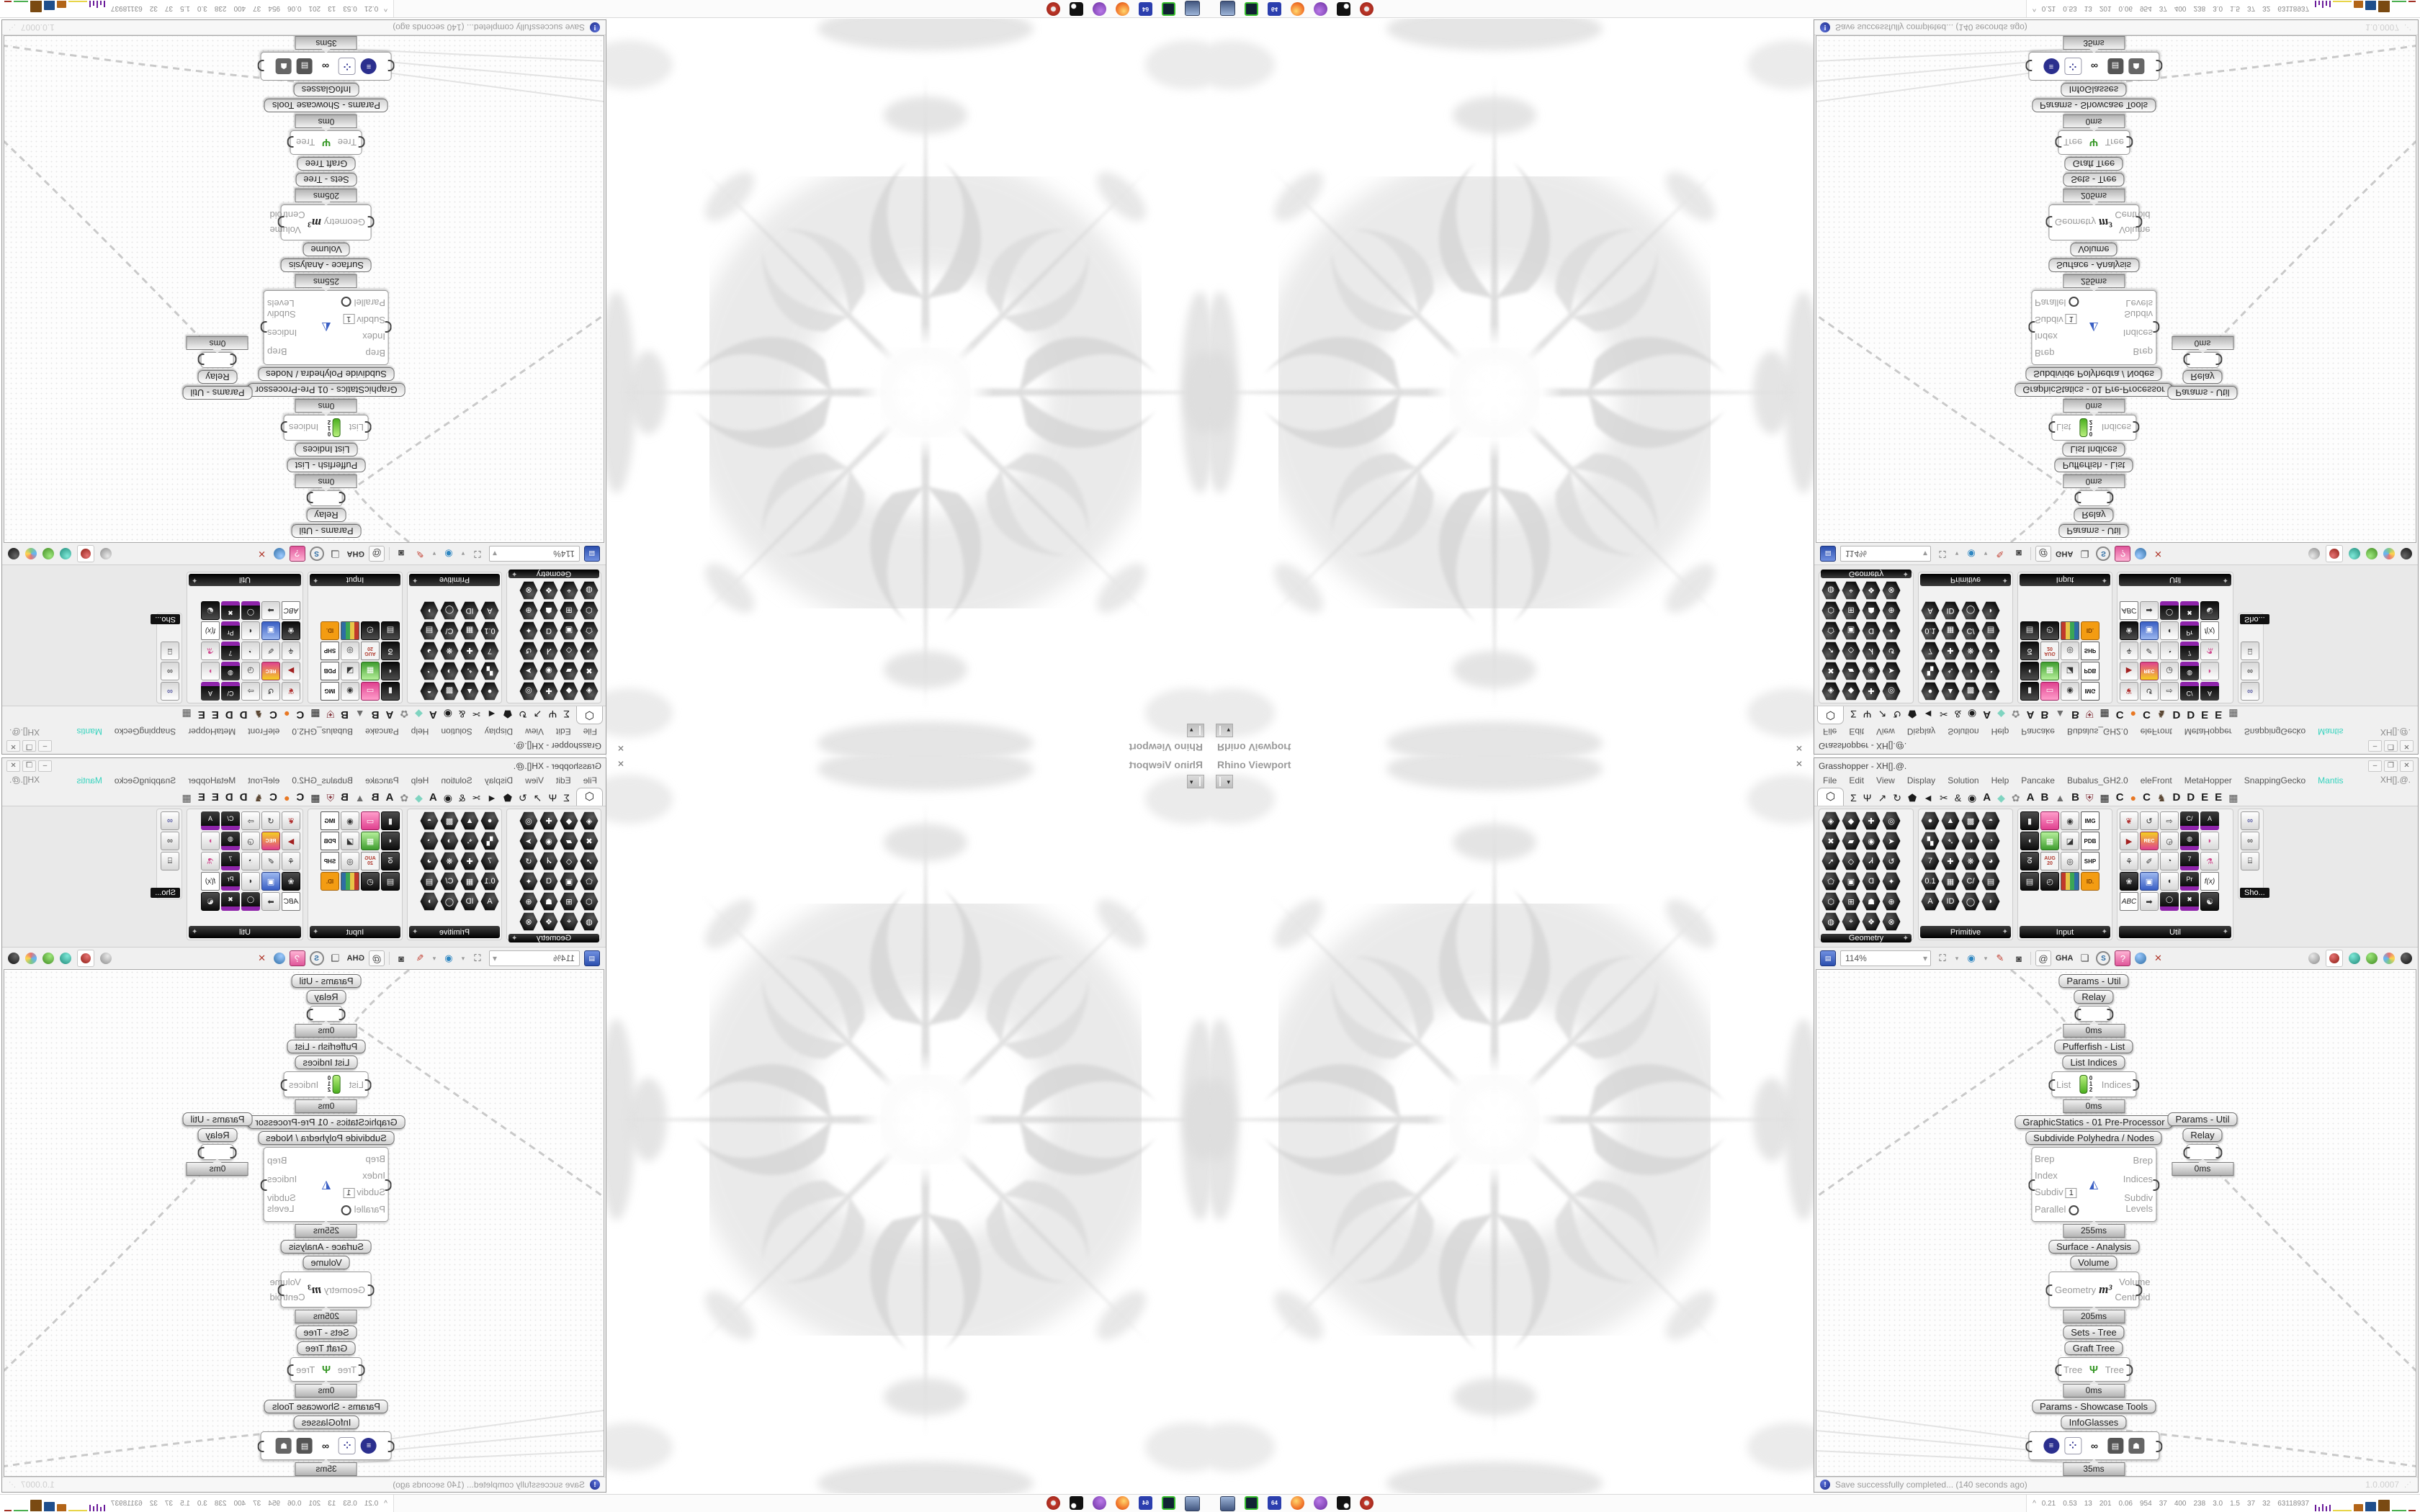 The width and height of the screenshot is (2420, 1512). What do you see at coordinates (1930, 651) in the screenshot?
I see `component-icon: 7` at bounding box center [1930, 651].